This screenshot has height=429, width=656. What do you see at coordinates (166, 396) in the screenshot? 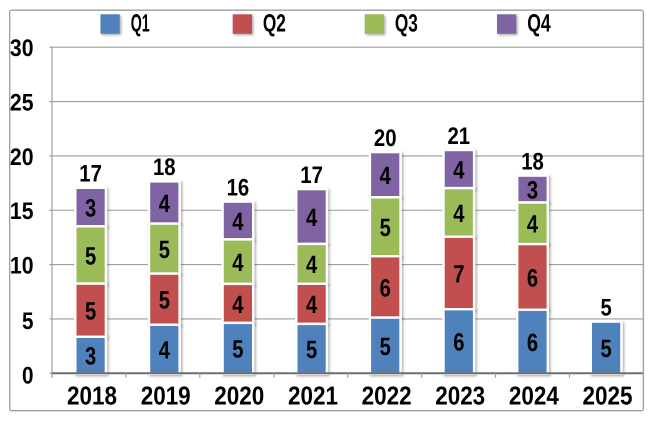
I see `svg-text: 2019` at bounding box center [166, 396].